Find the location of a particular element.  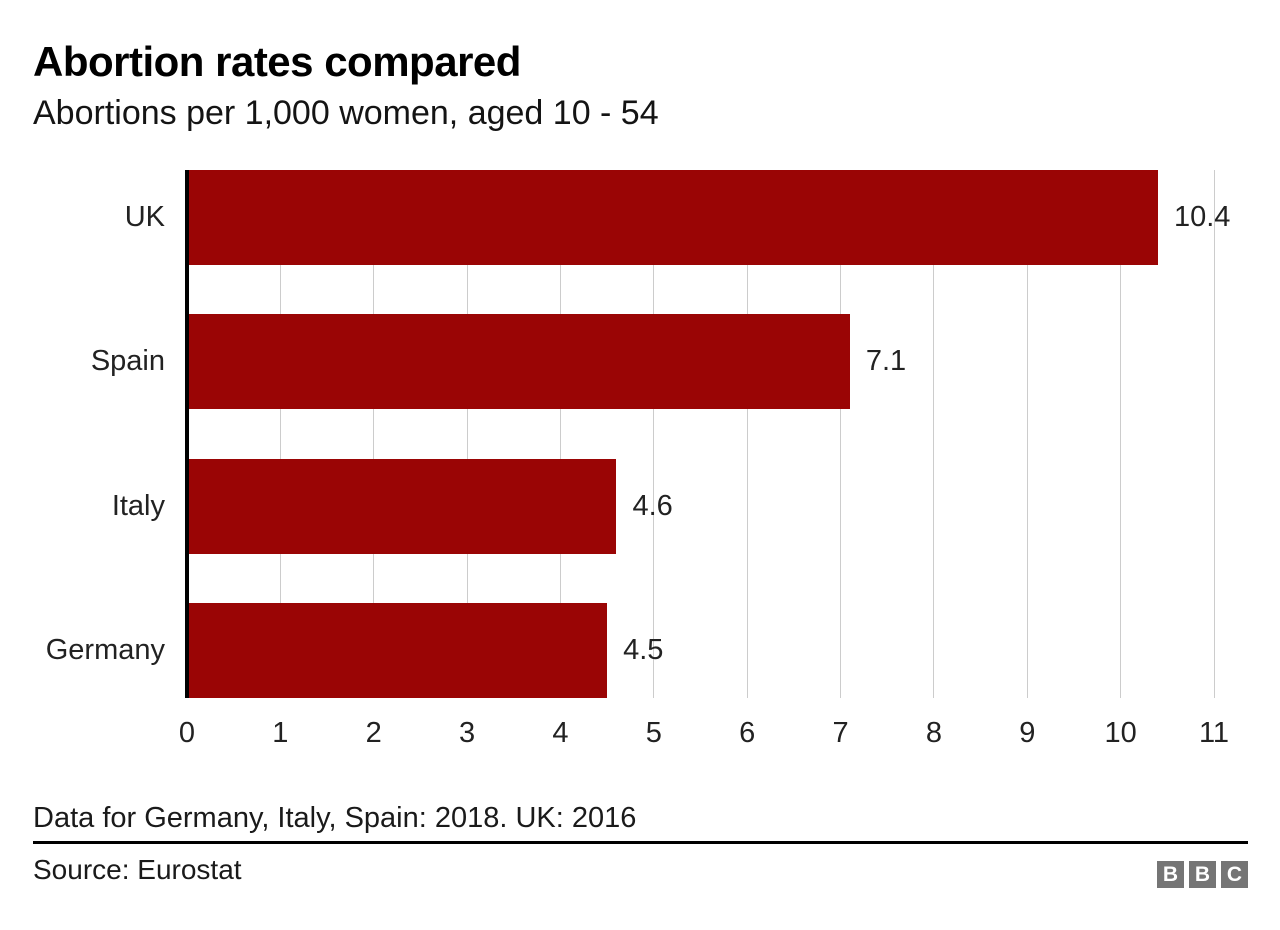

x-tick-label-8: 8 is located at coordinates (933, 733).